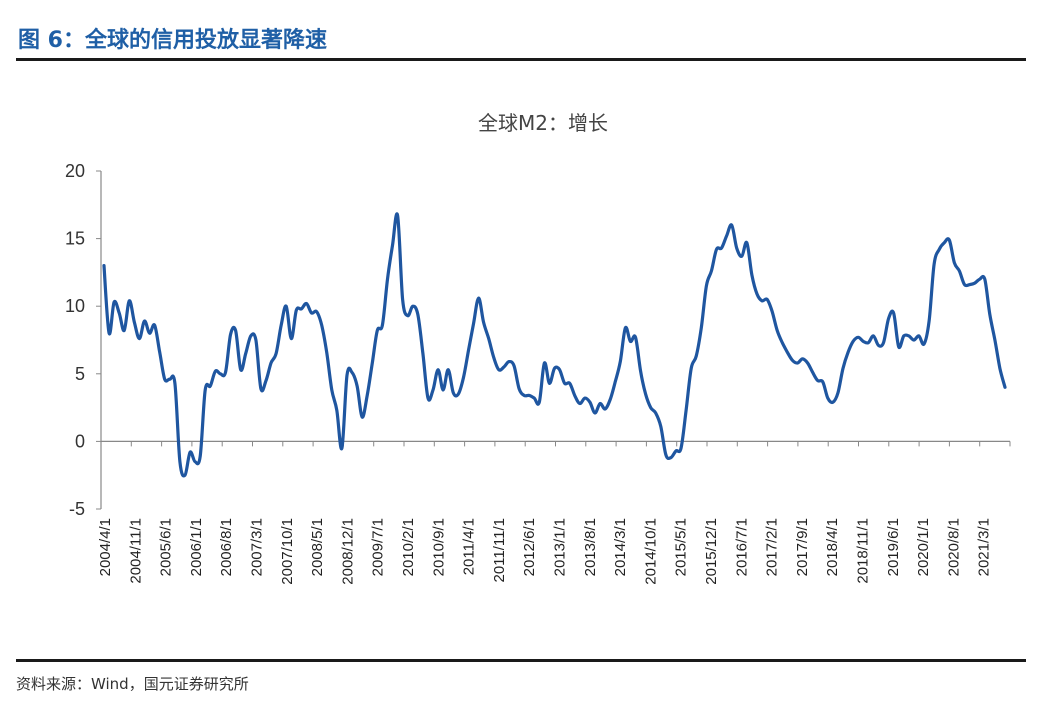  What do you see at coordinates (257, 547) in the screenshot?
I see `x-tick-label: 2007/3/1` at bounding box center [257, 547].